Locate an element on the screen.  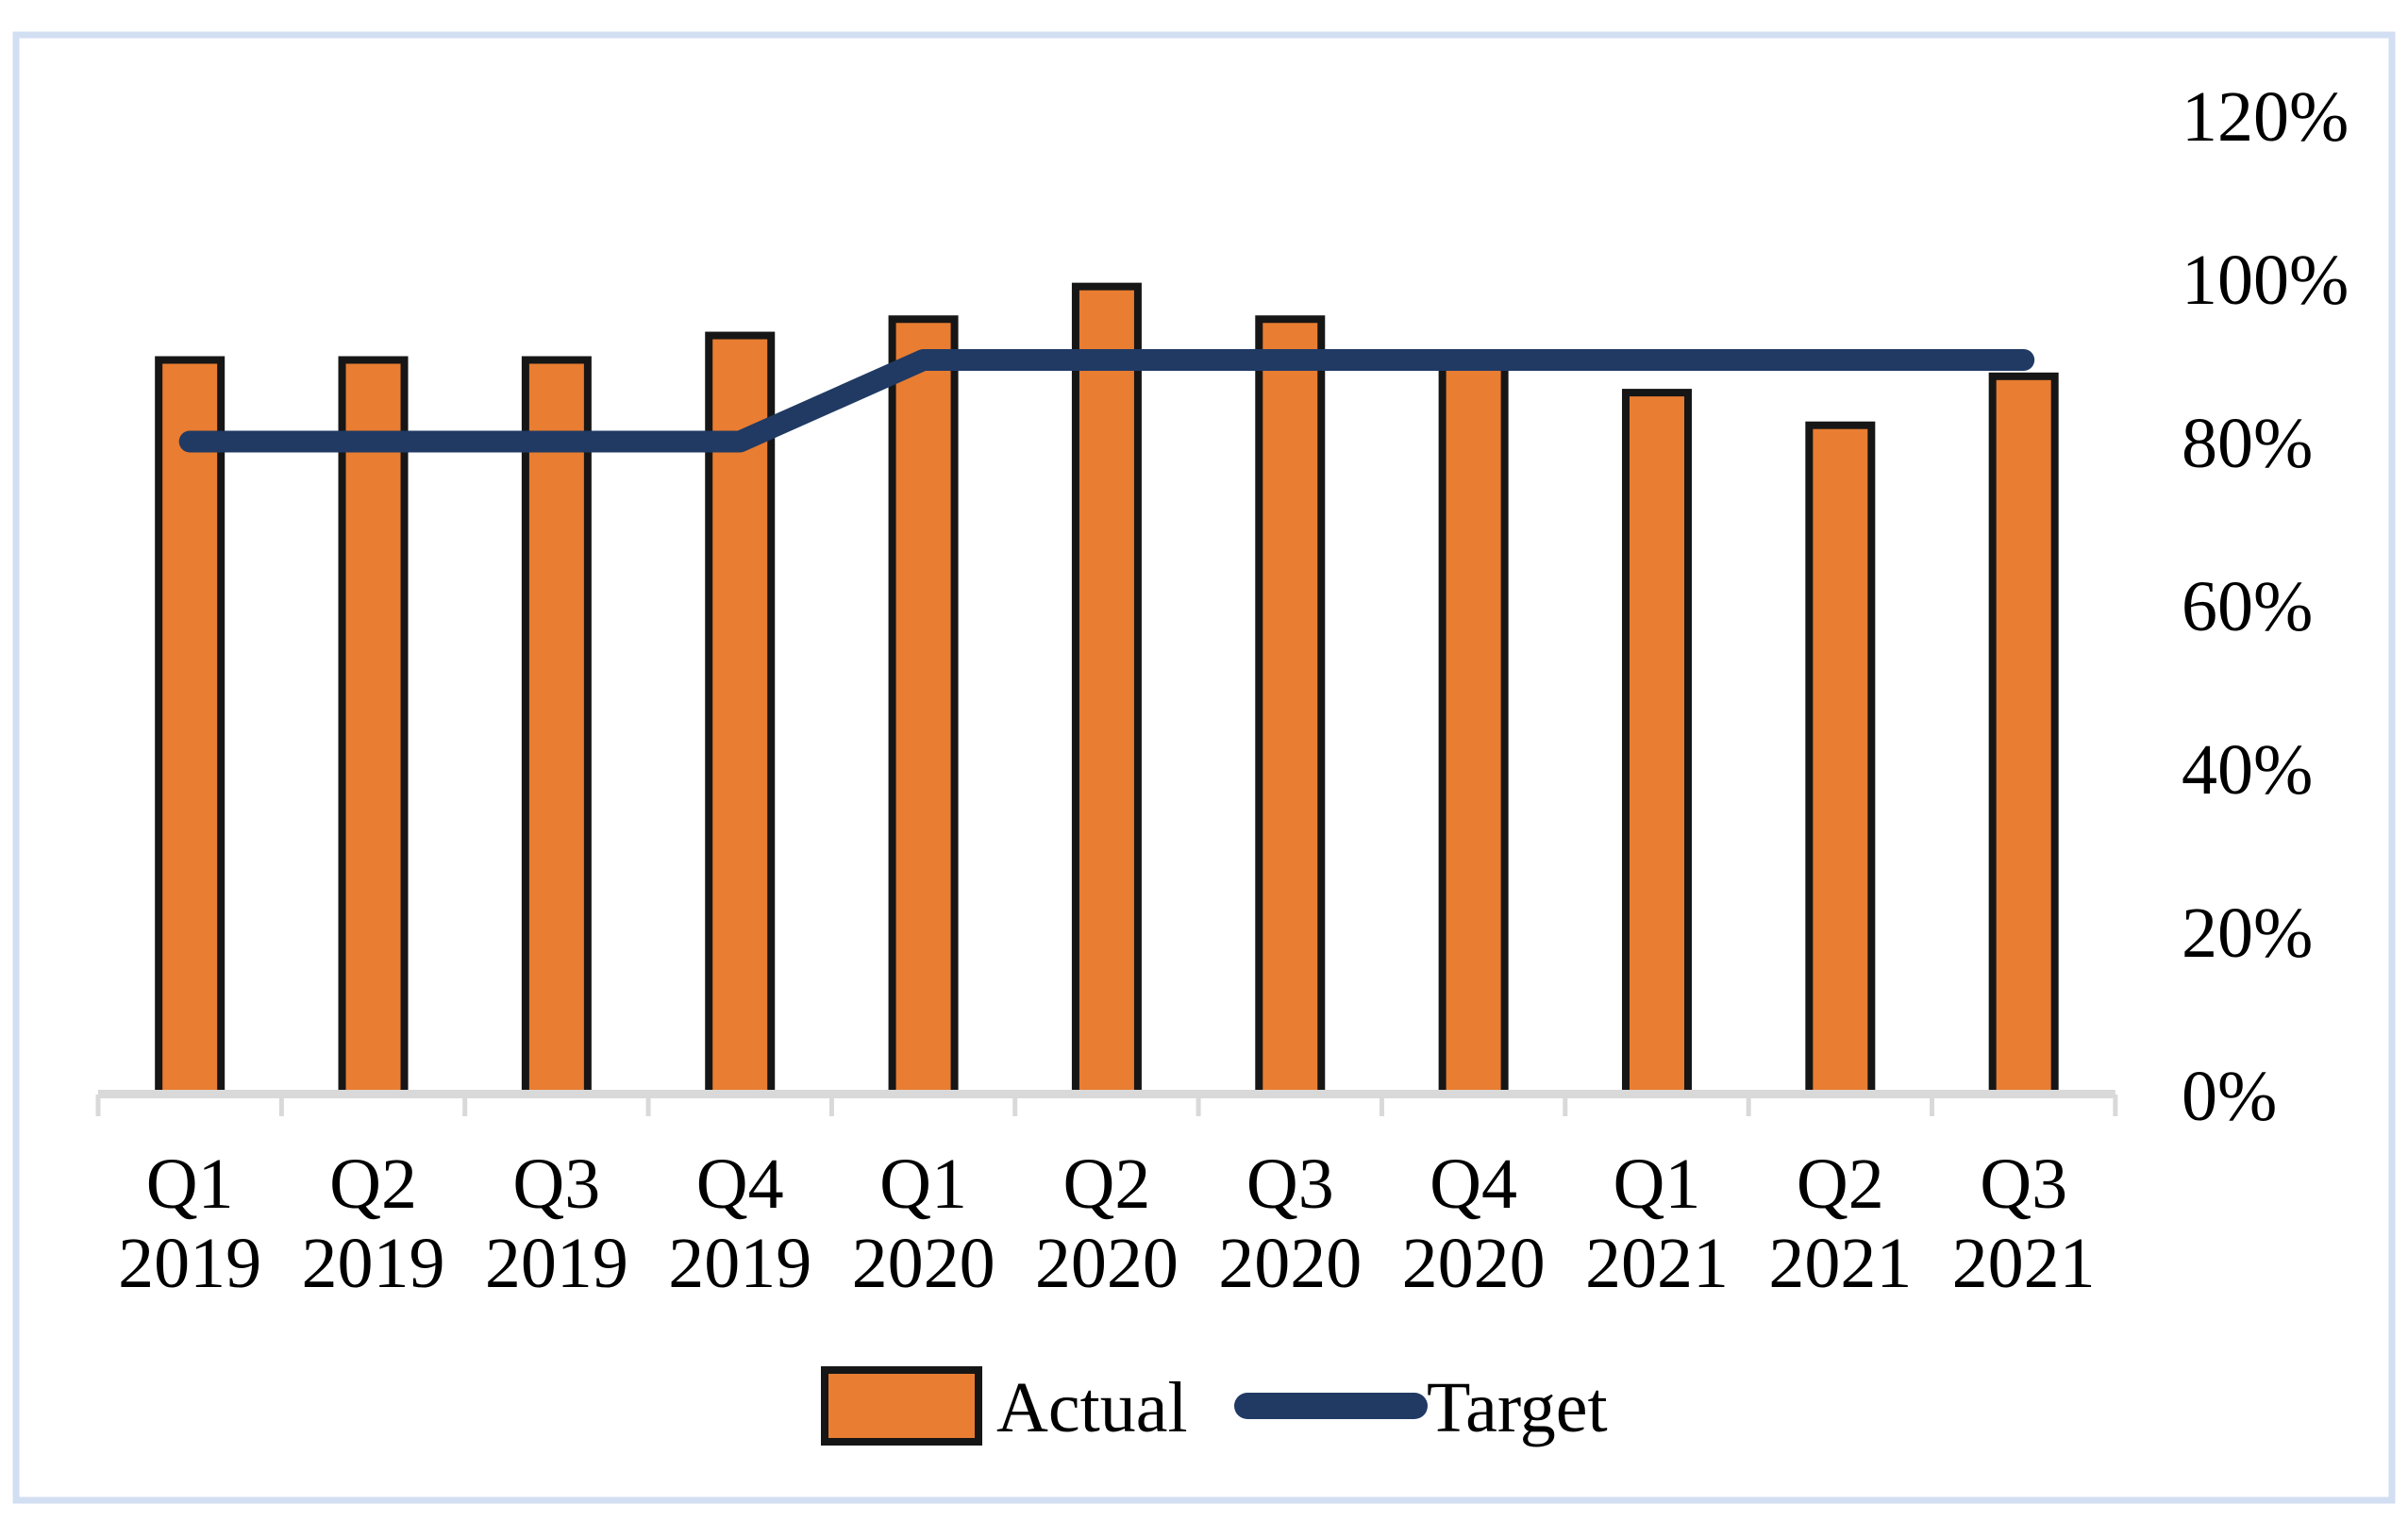
y-axis-label-20pct: 20% is located at coordinates (2247, 934).